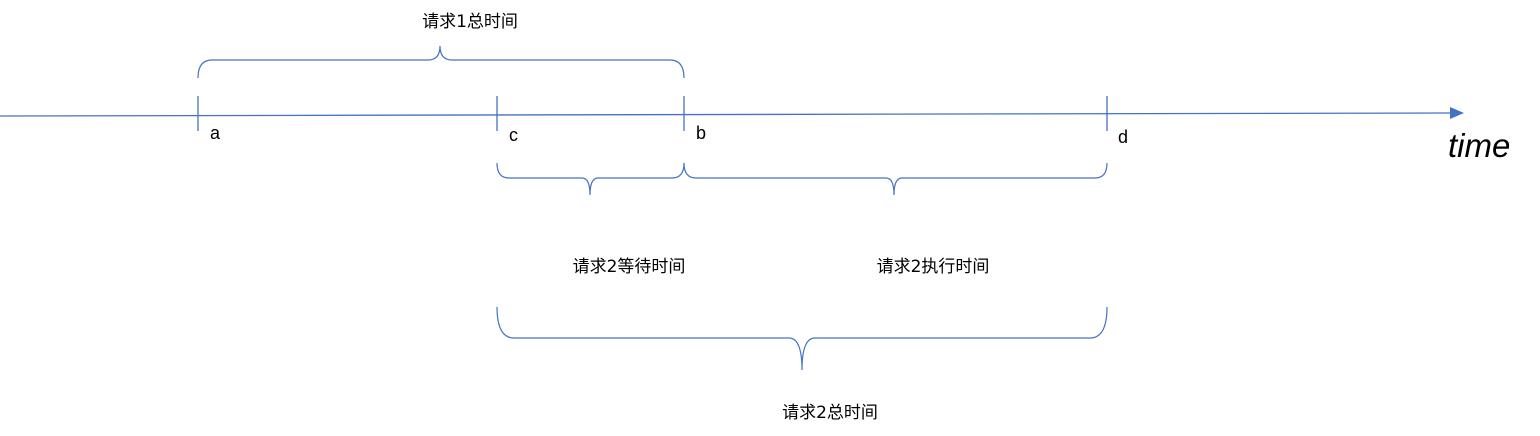  I want to click on brace-request2-exec, so click(895, 179).